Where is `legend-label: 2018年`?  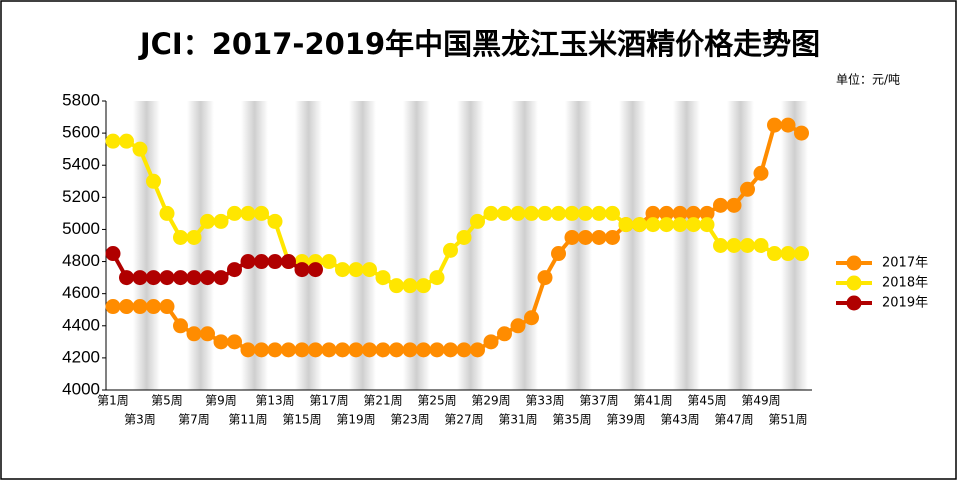 legend-label: 2018年 is located at coordinates (905, 283).